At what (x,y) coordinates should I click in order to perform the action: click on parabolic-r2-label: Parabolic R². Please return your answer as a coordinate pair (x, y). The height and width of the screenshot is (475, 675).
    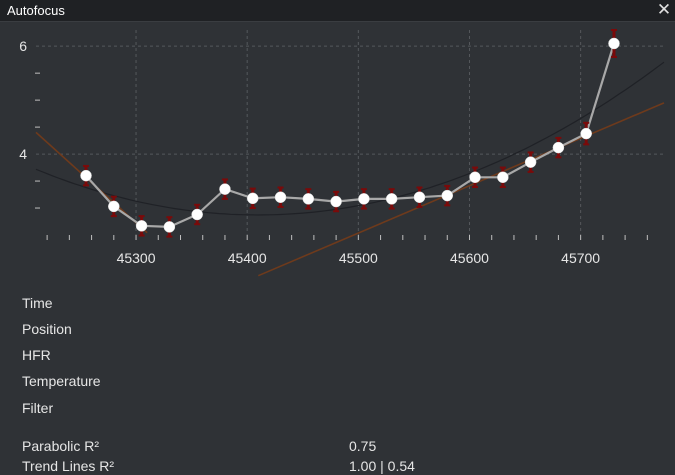
    Looking at the image, I should click on (61, 446).